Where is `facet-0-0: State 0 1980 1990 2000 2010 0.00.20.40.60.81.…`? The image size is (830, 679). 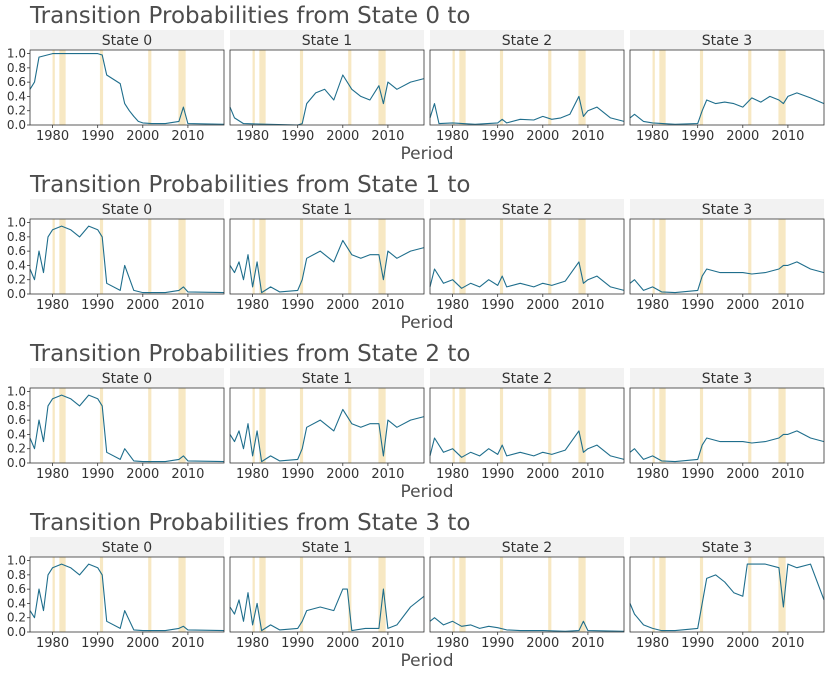 facet-0-0: State 0 1980 1990 2000 2010 0.00.20.40.60.81.… is located at coordinates (116, 87).